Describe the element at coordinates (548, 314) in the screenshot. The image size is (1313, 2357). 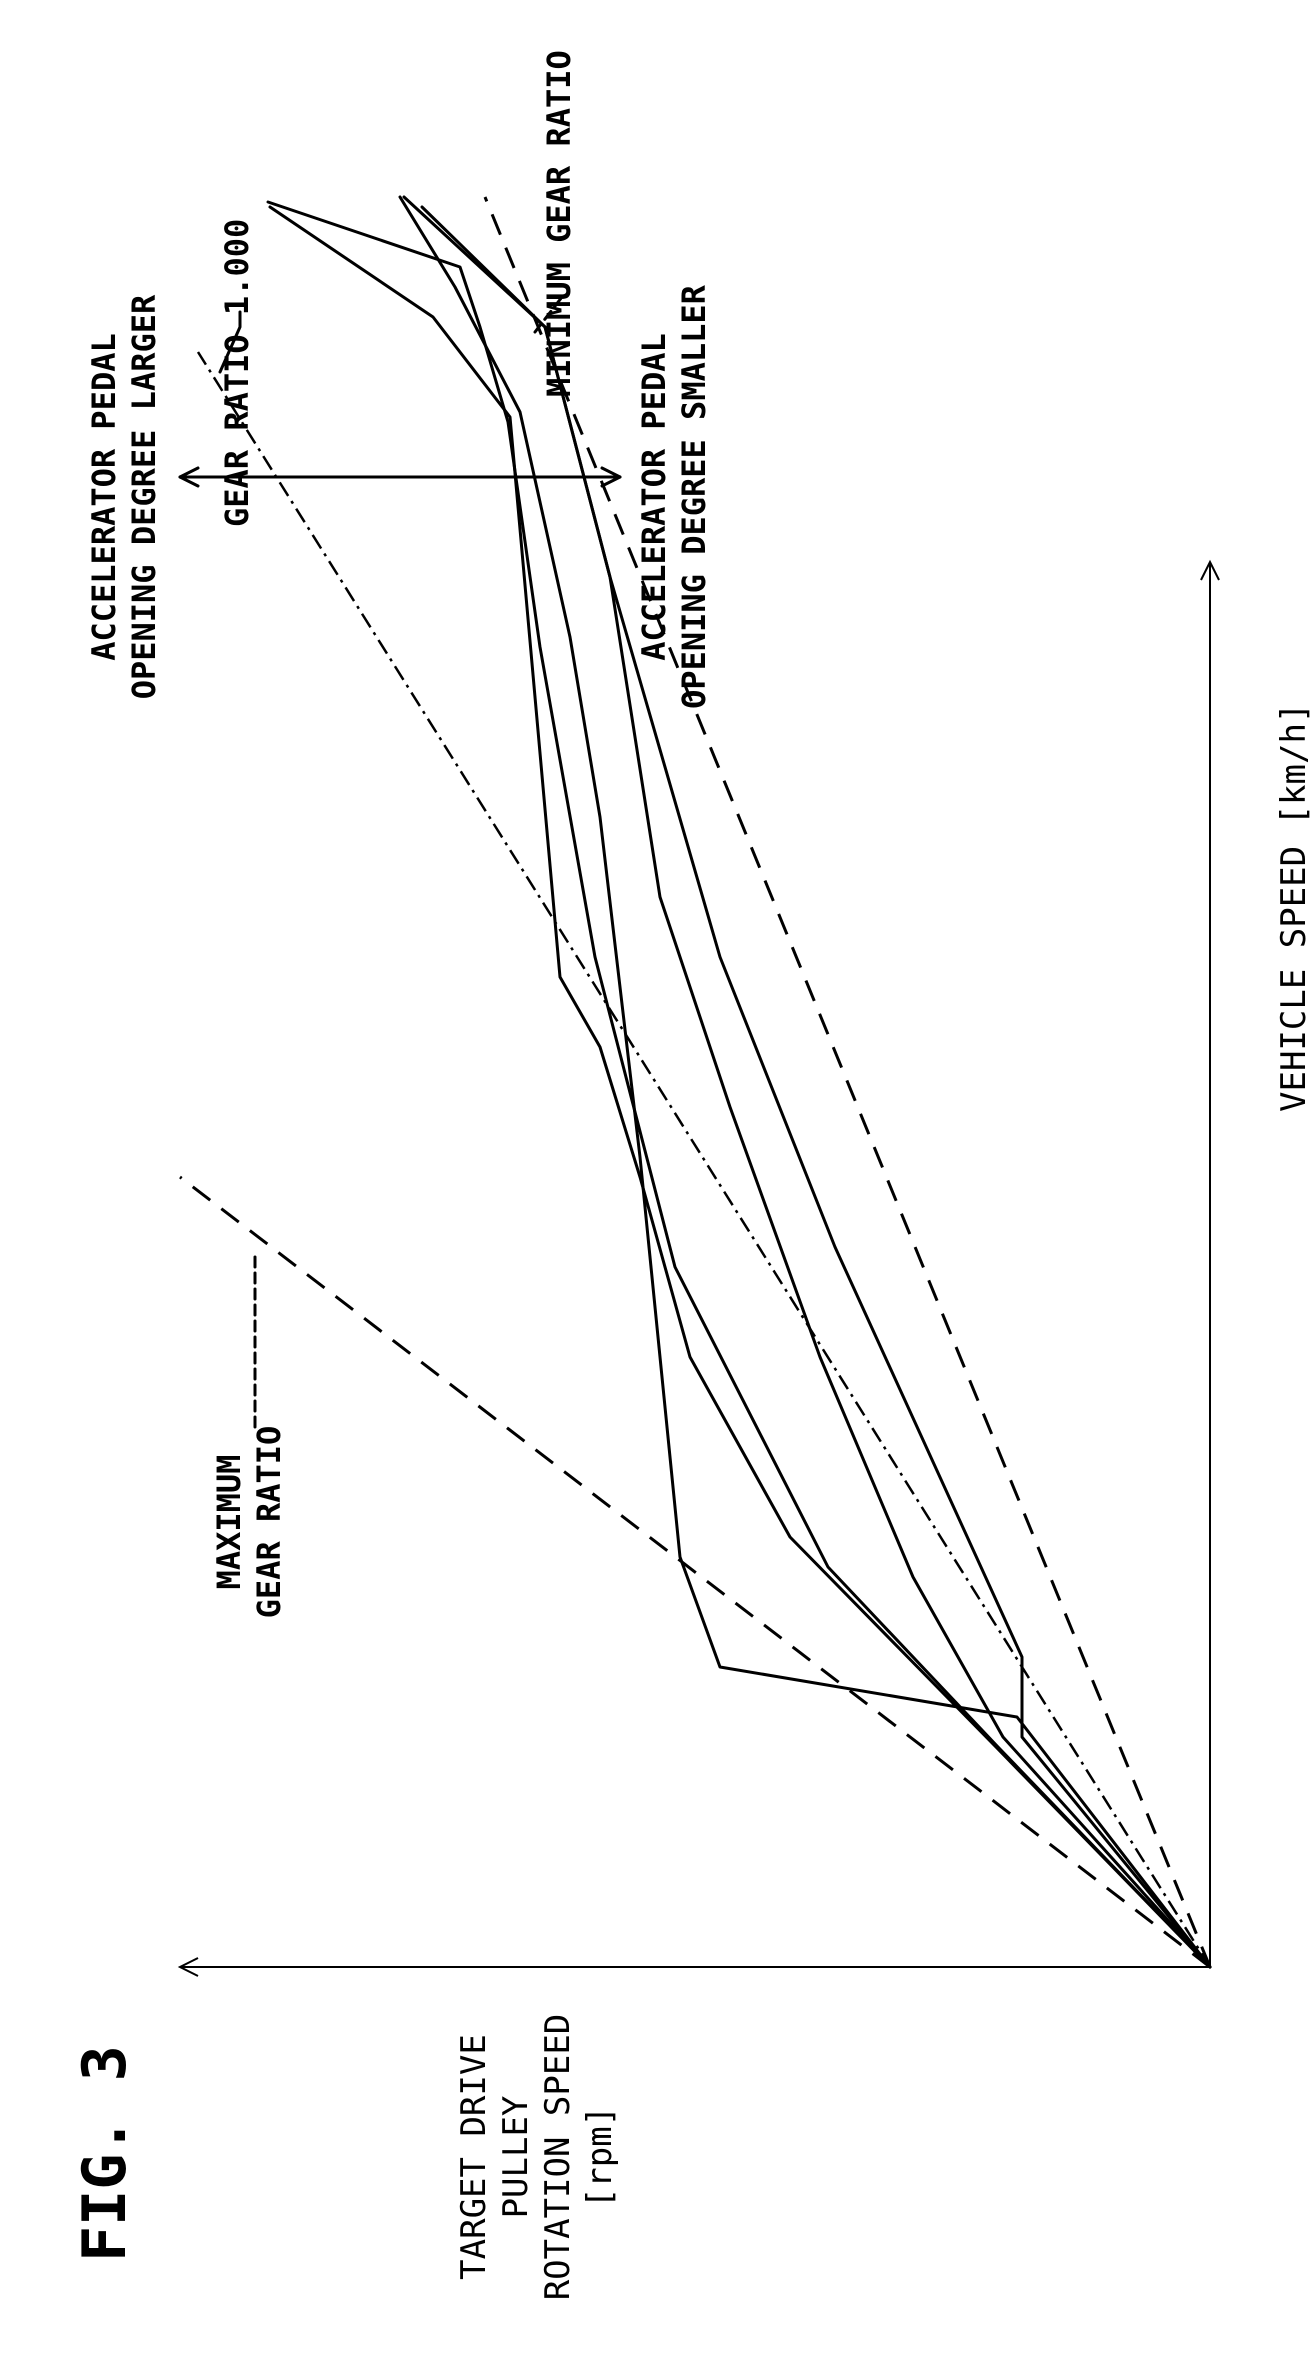
I see `min-gear-ratio-leader` at that location.